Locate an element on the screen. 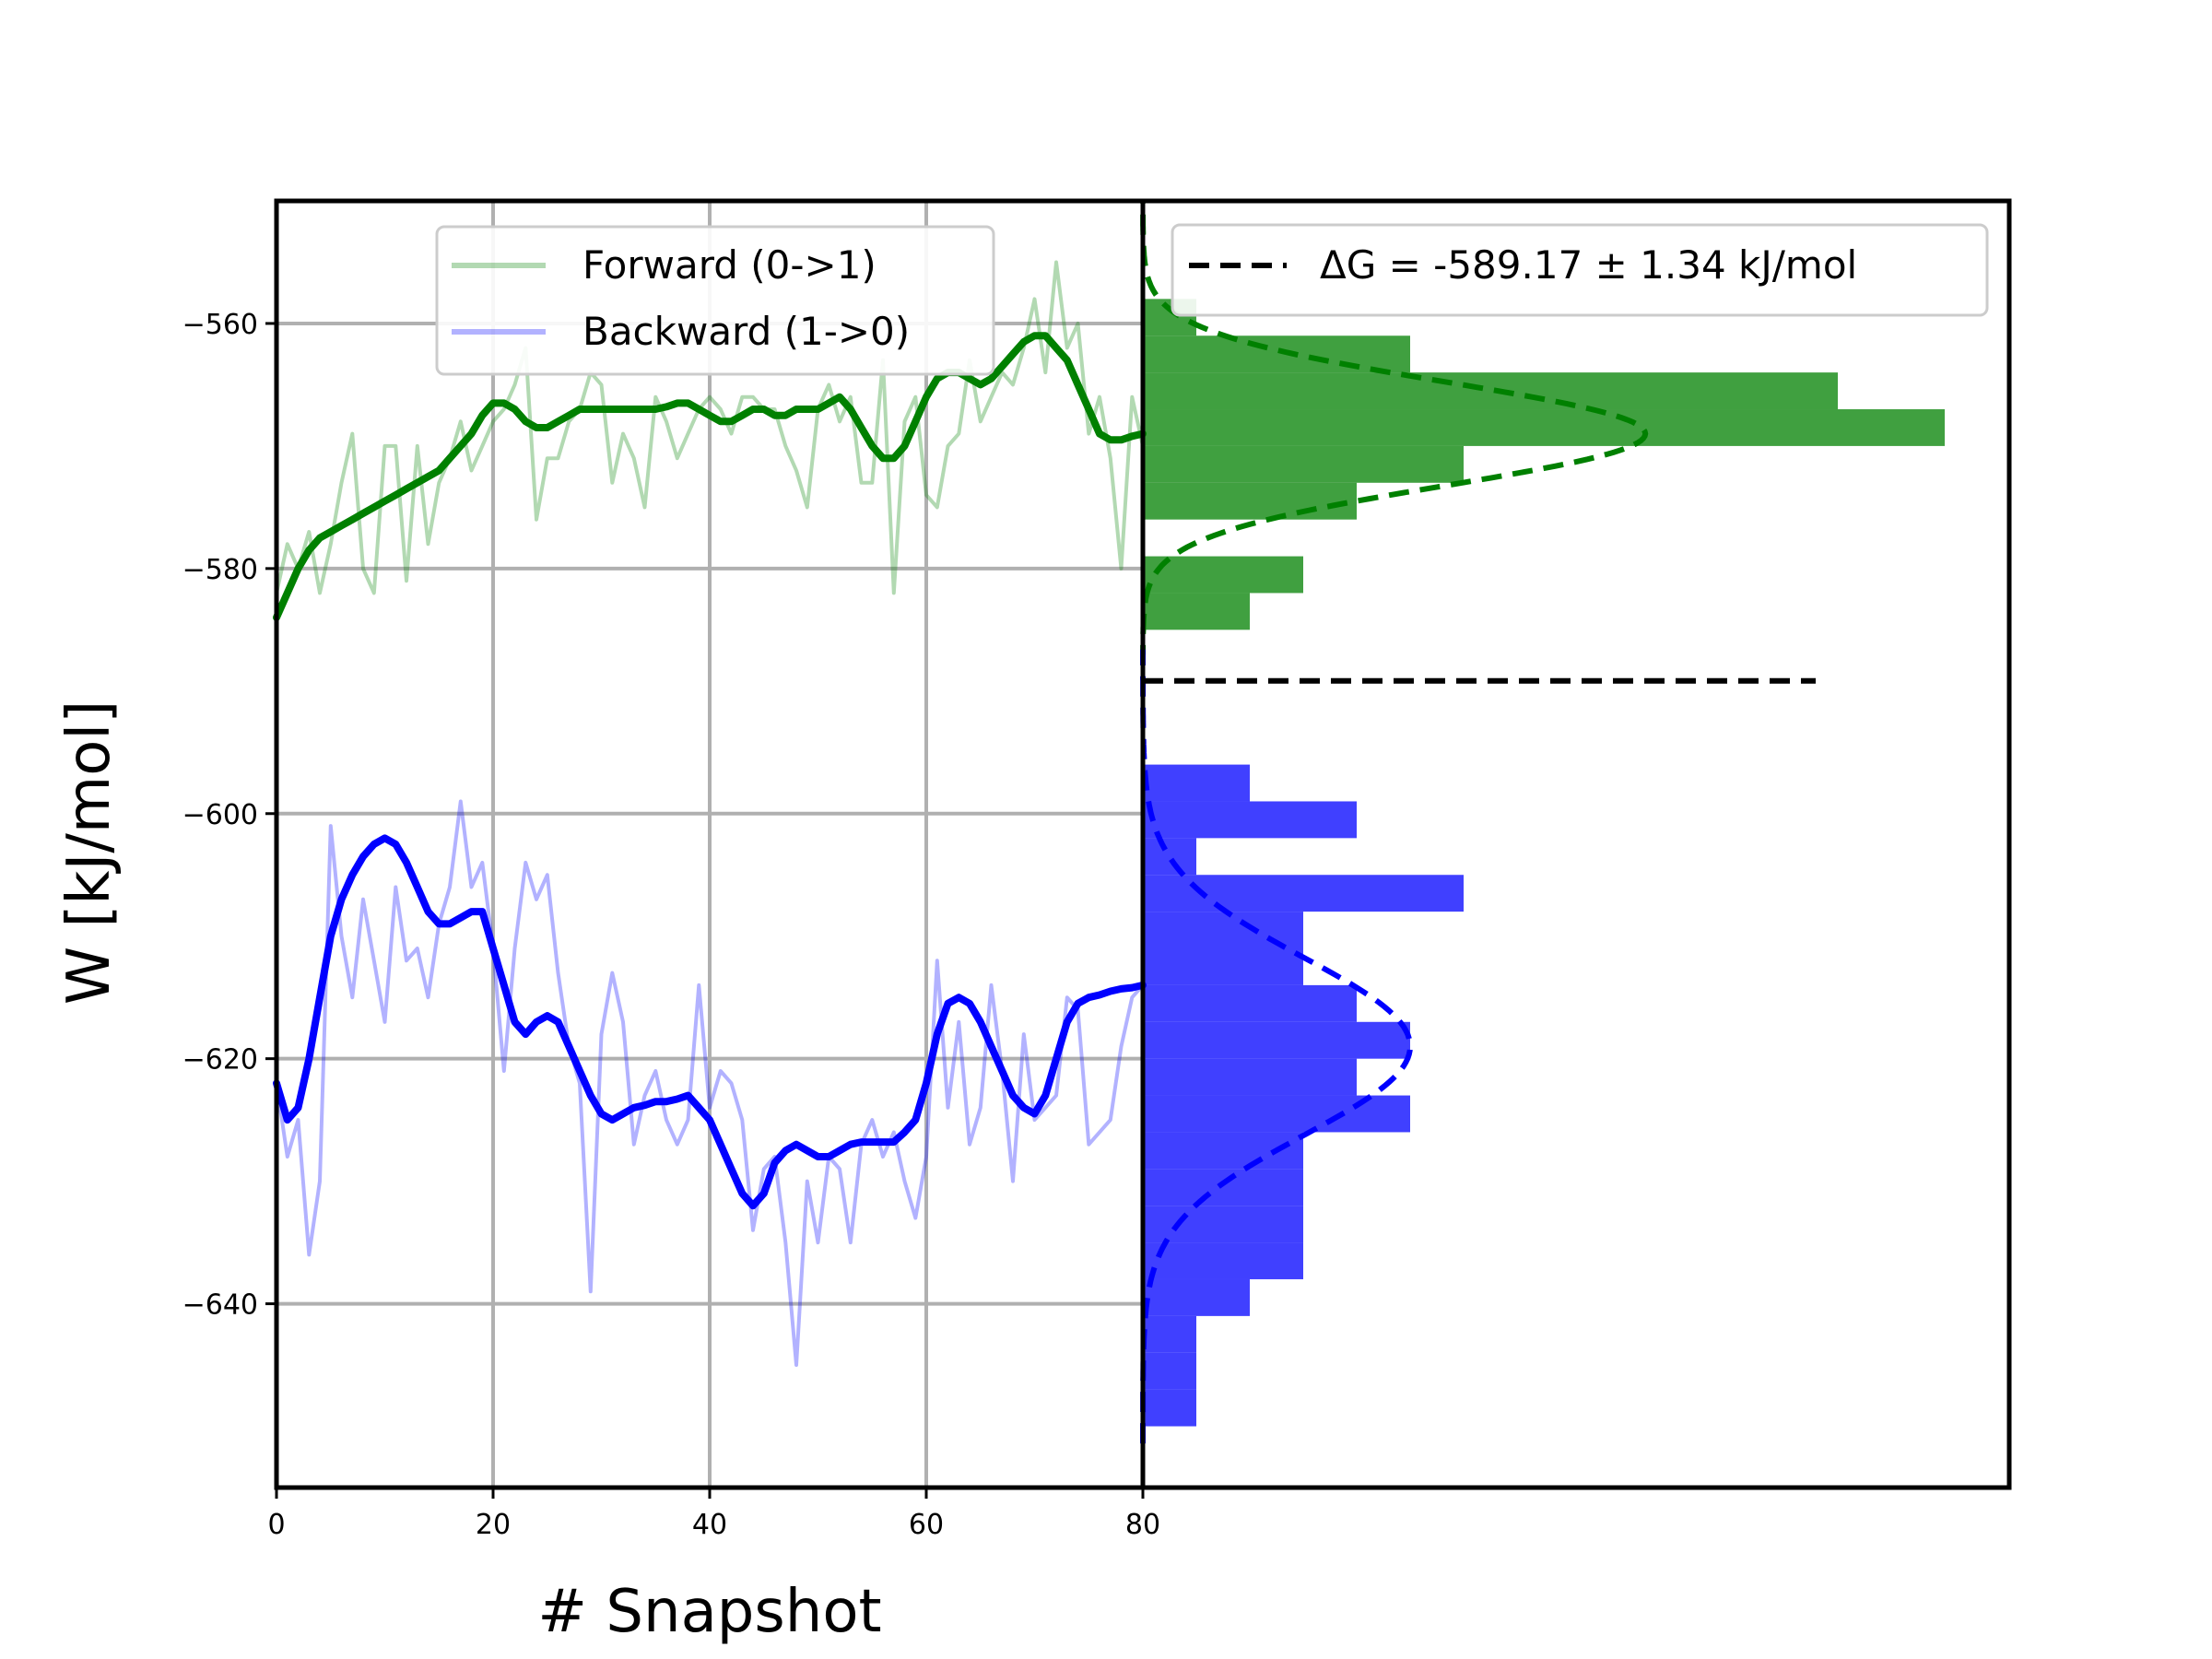  smooth-trace-backward is located at coordinates (710, 1022).